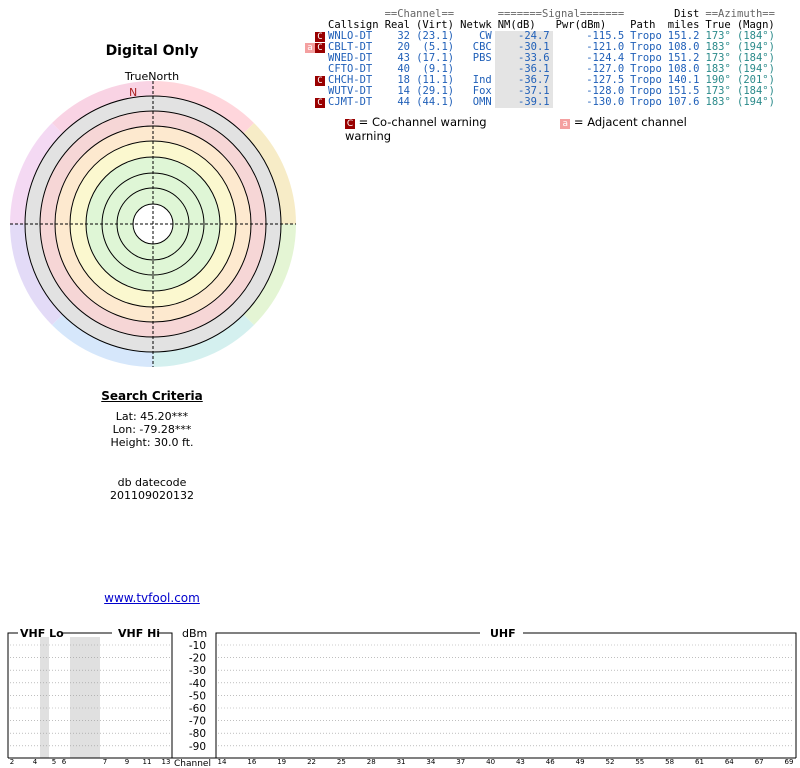 Image resolution: width=800 pixels, height=768 pixels. I want to click on station-callsign: WUTV-DT, so click(350, 91).